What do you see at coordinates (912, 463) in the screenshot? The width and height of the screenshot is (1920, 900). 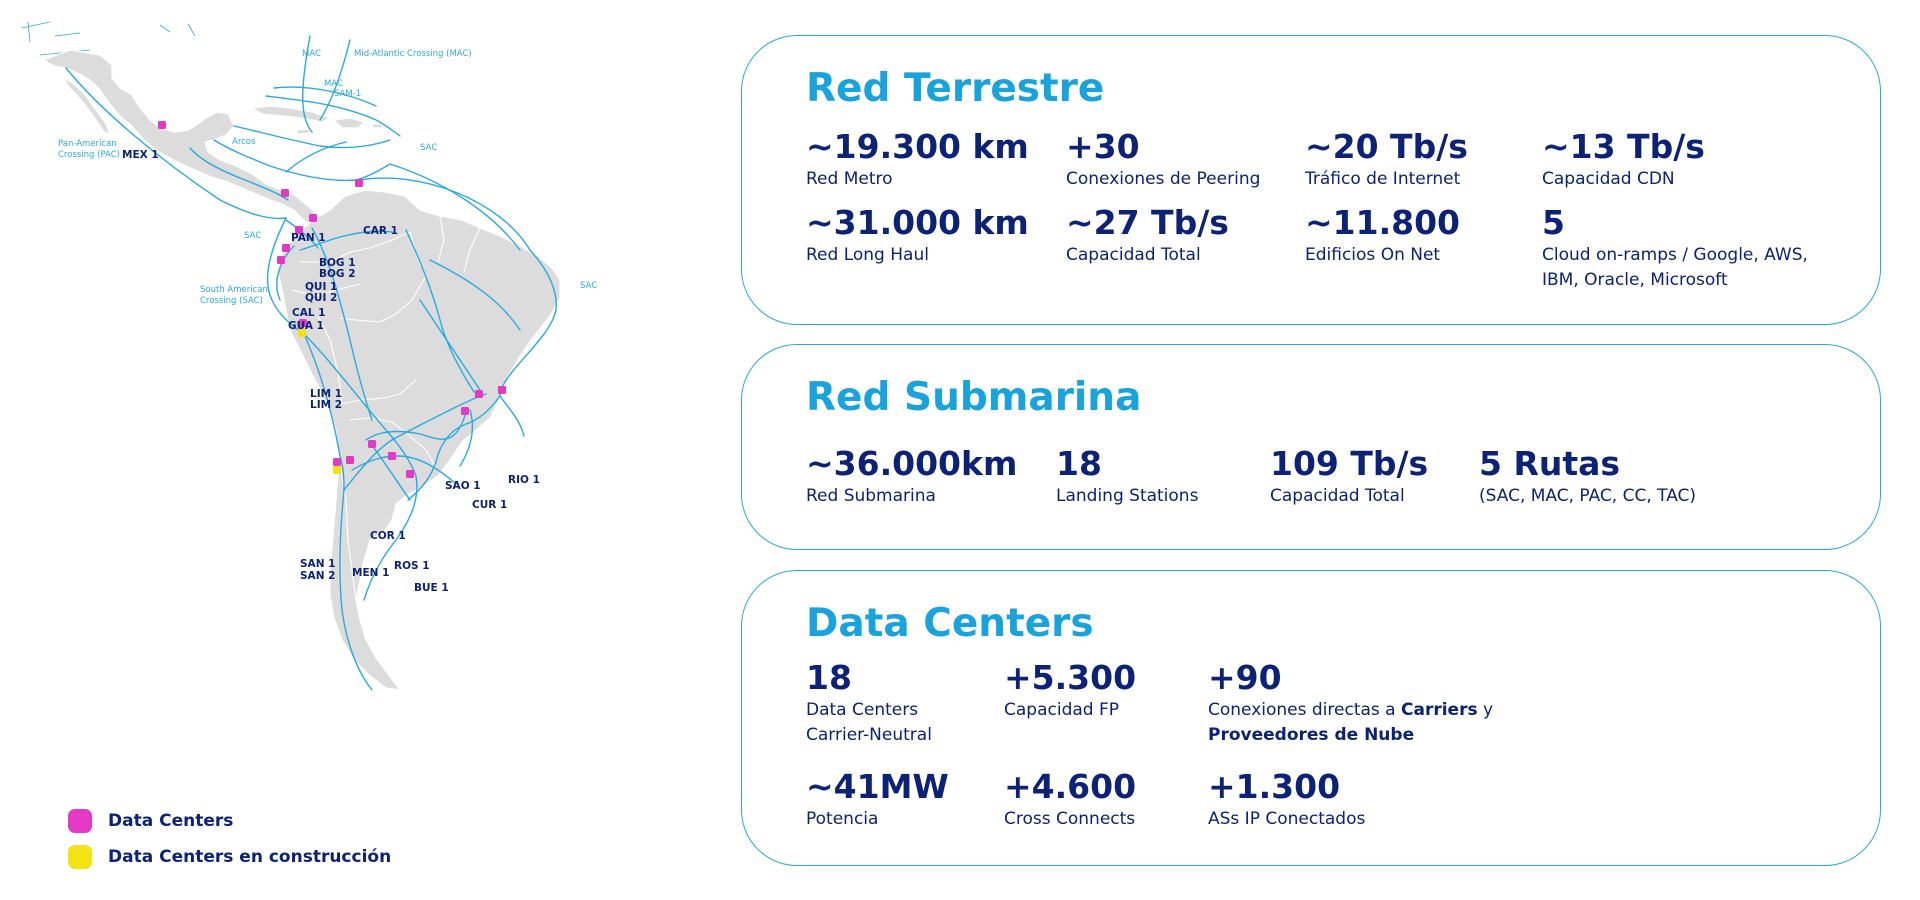 I see `stat-value: ~36.000km` at bounding box center [912, 463].